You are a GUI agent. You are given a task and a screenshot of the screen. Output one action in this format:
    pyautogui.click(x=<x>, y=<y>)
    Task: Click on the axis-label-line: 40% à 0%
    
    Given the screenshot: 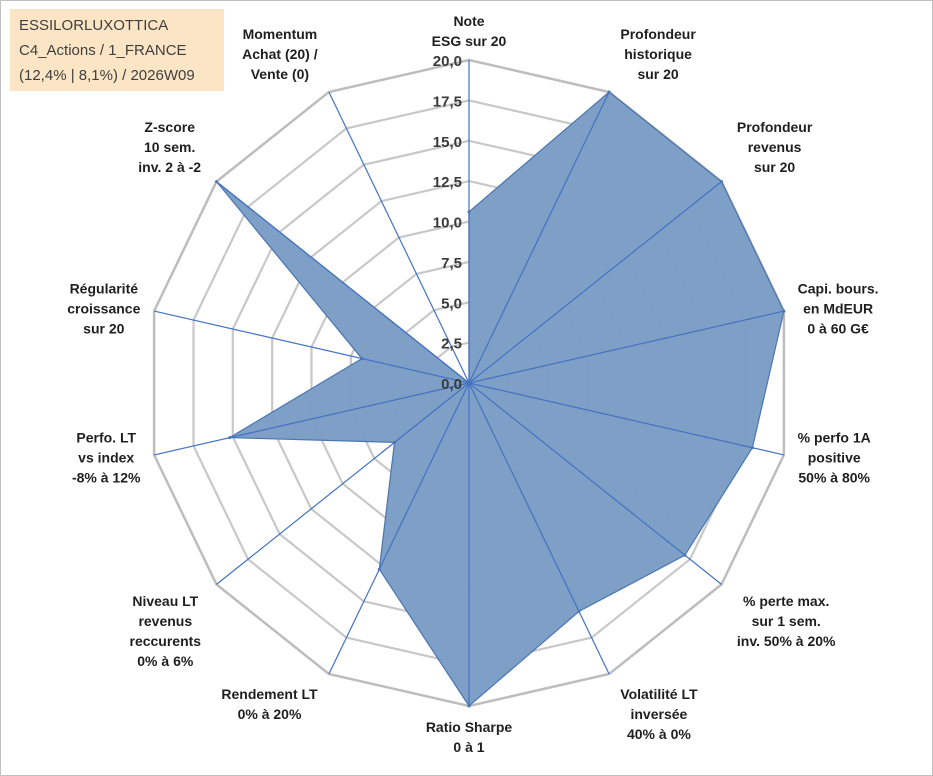 What is the action you would take?
    pyautogui.click(x=659, y=734)
    